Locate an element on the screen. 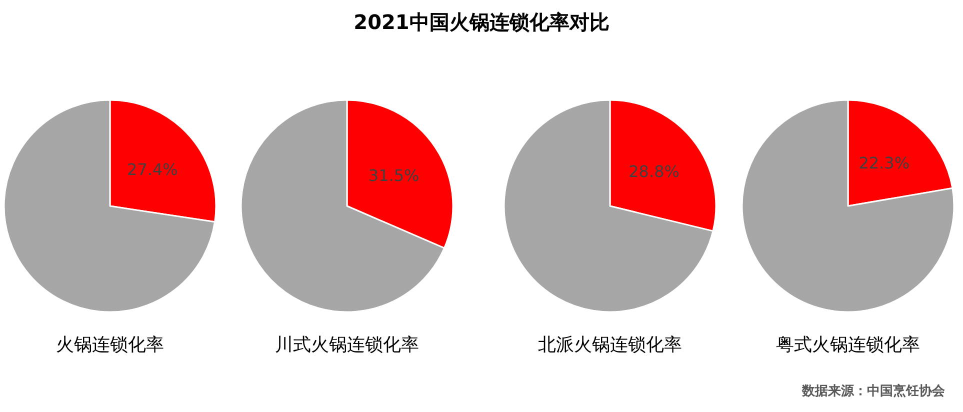  text: 北派火锅连锁化率 is located at coordinates (610, 345).